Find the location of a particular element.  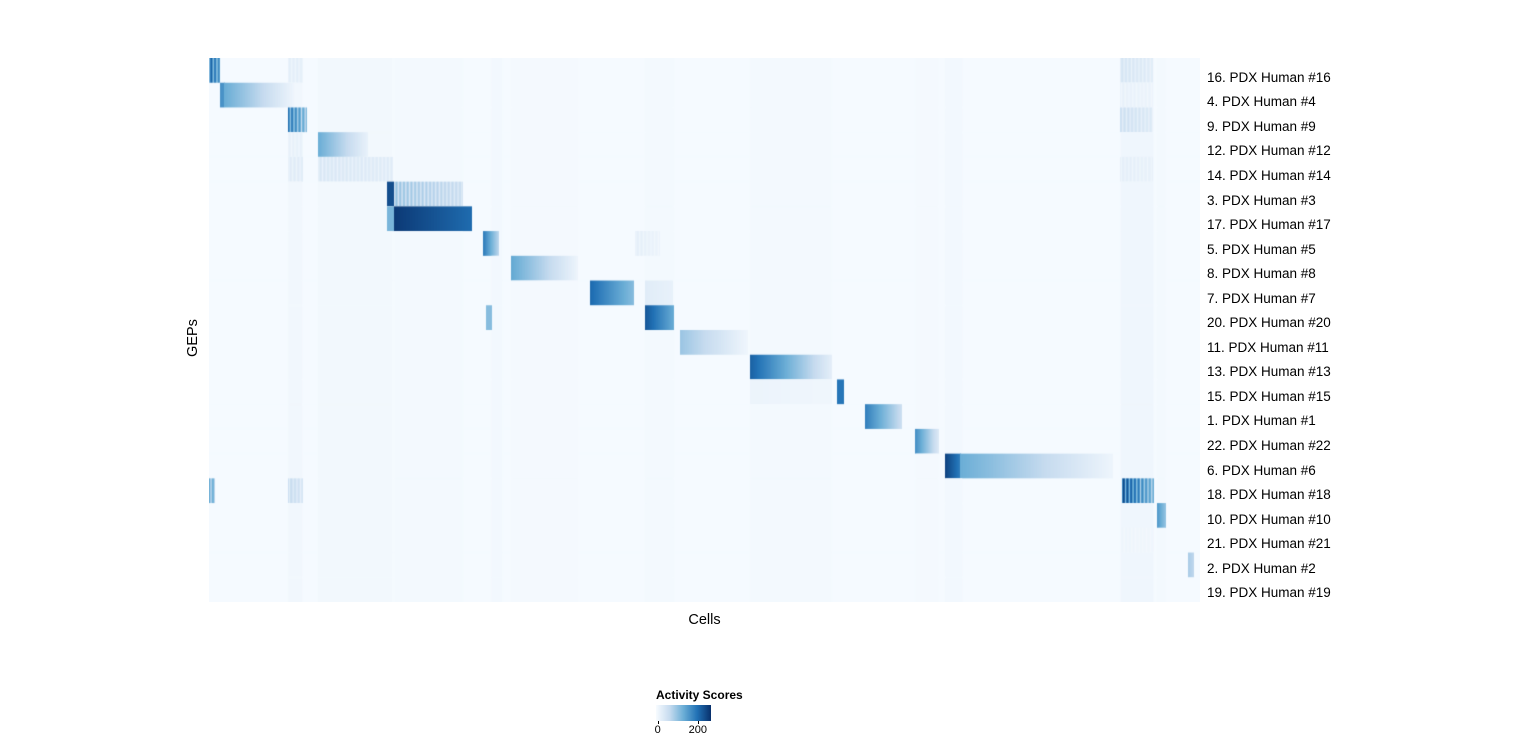

row-label: 1. PDX Human #1 is located at coordinates (1261, 421).